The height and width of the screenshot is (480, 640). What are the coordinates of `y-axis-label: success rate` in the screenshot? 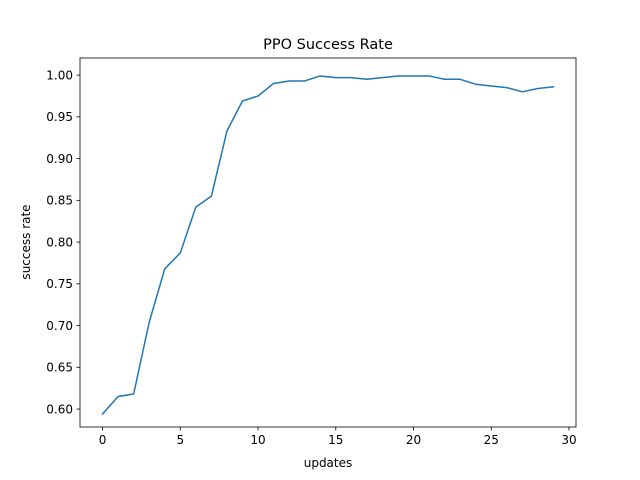 It's located at (26, 241).